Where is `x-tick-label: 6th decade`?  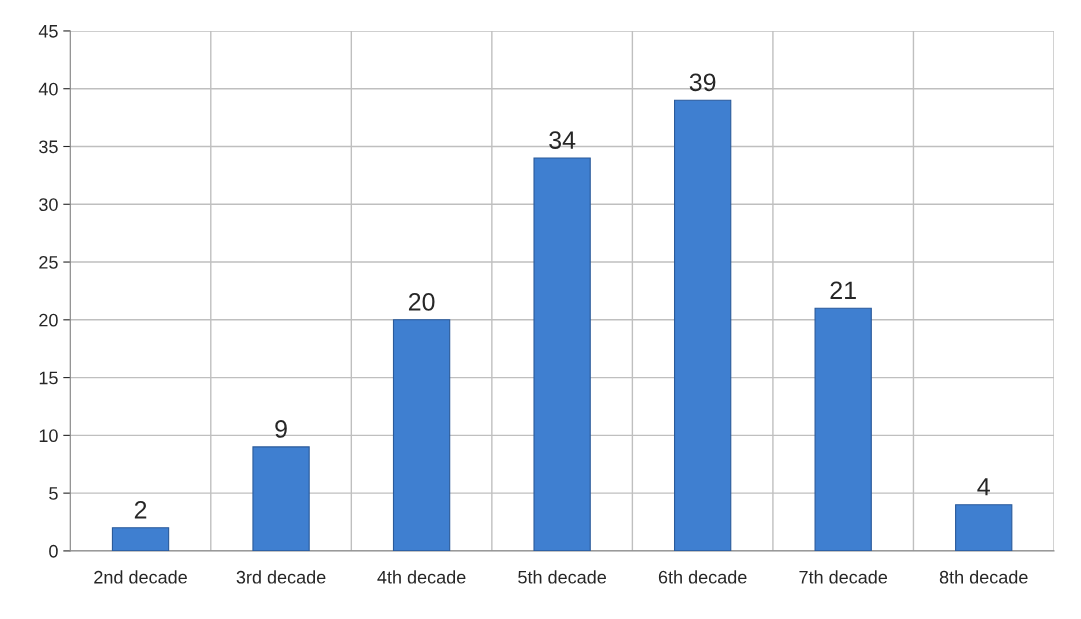
x-tick-label: 6th decade is located at coordinates (702, 577).